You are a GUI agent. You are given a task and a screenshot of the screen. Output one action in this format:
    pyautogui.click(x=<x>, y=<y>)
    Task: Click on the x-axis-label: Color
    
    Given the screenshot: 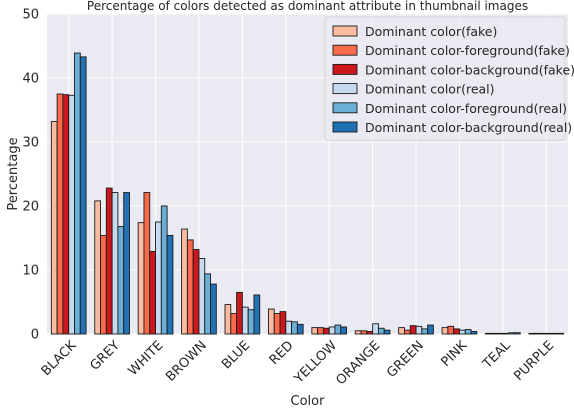 What is the action you would take?
    pyautogui.click(x=308, y=401)
    